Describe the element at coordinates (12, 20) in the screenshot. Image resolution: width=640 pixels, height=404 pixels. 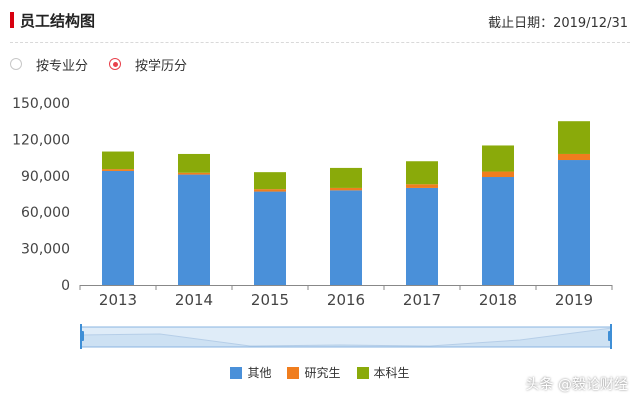
I see `title-accent-bar` at that location.